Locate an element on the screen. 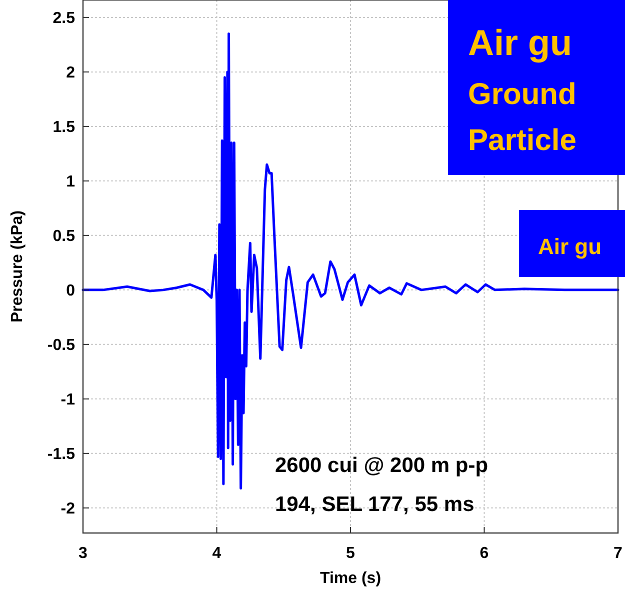 The image size is (625, 600). x-tick-label: 5 is located at coordinates (351, 553).